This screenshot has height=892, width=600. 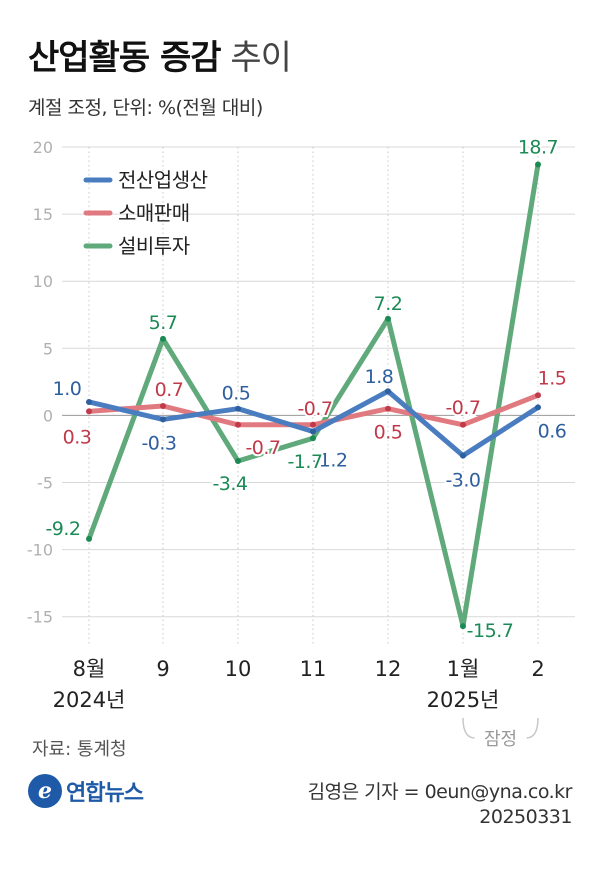 I want to click on data-label: 18.7, so click(x=538, y=147).